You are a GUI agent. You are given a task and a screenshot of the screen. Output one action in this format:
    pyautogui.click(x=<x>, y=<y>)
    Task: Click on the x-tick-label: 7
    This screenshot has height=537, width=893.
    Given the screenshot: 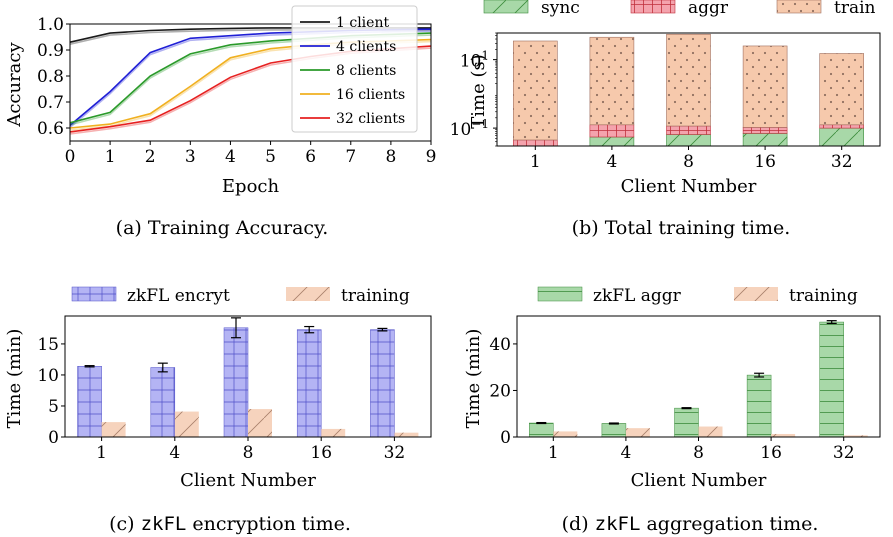 What is the action you would take?
    pyautogui.click(x=350, y=157)
    